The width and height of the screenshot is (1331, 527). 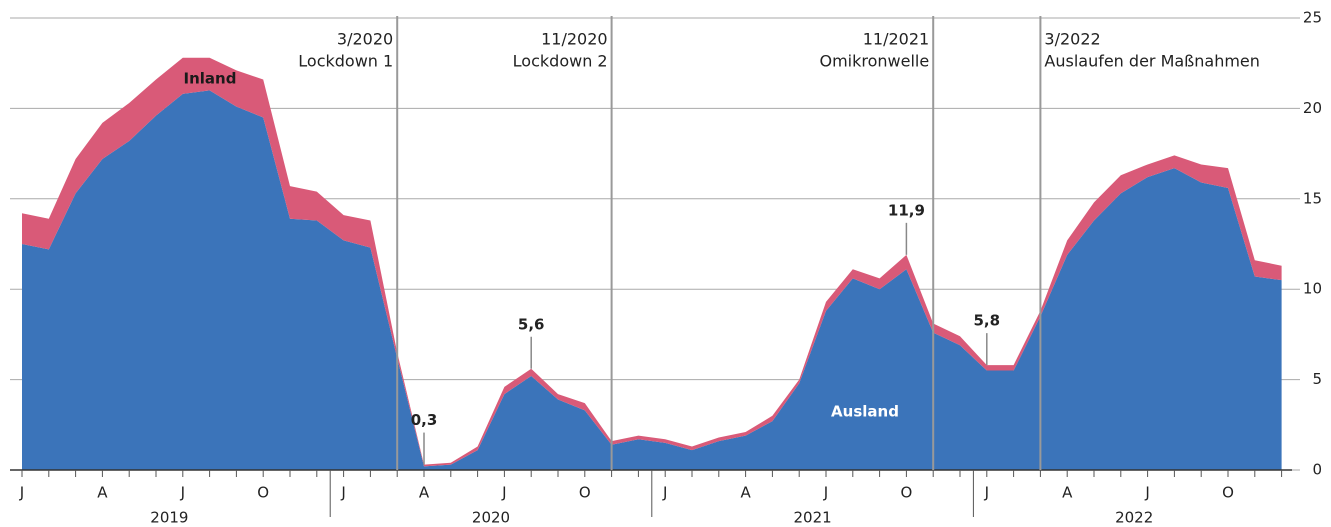 What do you see at coordinates (560, 61) in the screenshot?
I see `event-label: Lockdown 2` at bounding box center [560, 61].